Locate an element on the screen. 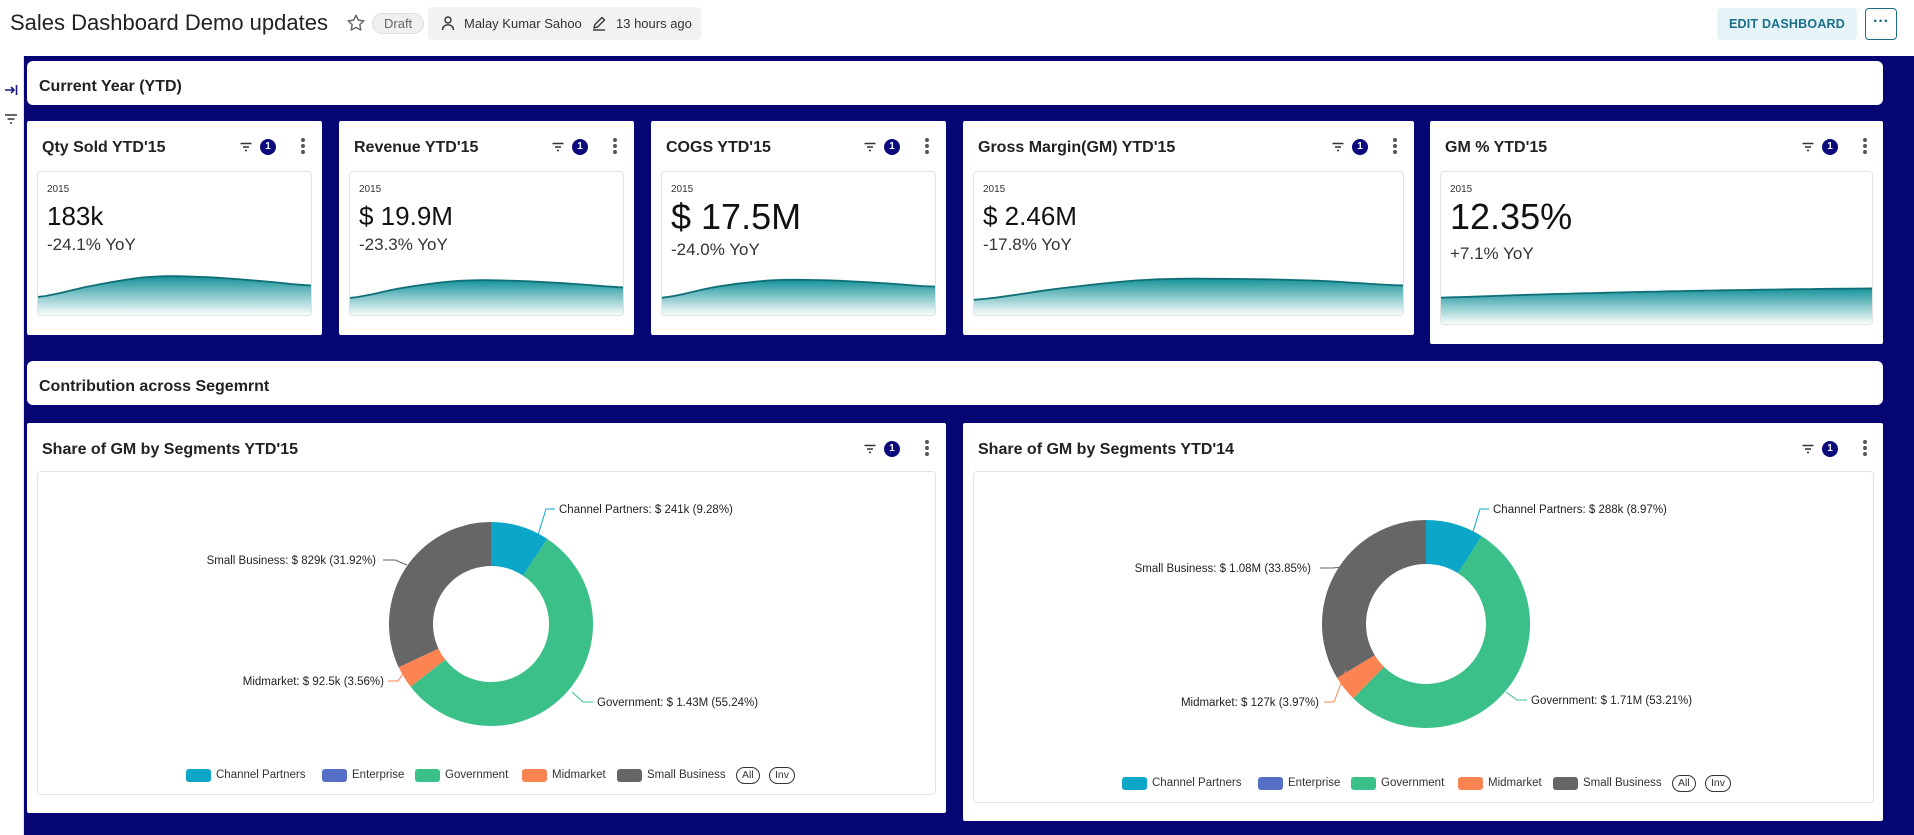 The height and width of the screenshot is (835, 1914). legend-label: Enterprise is located at coordinates (378, 775).